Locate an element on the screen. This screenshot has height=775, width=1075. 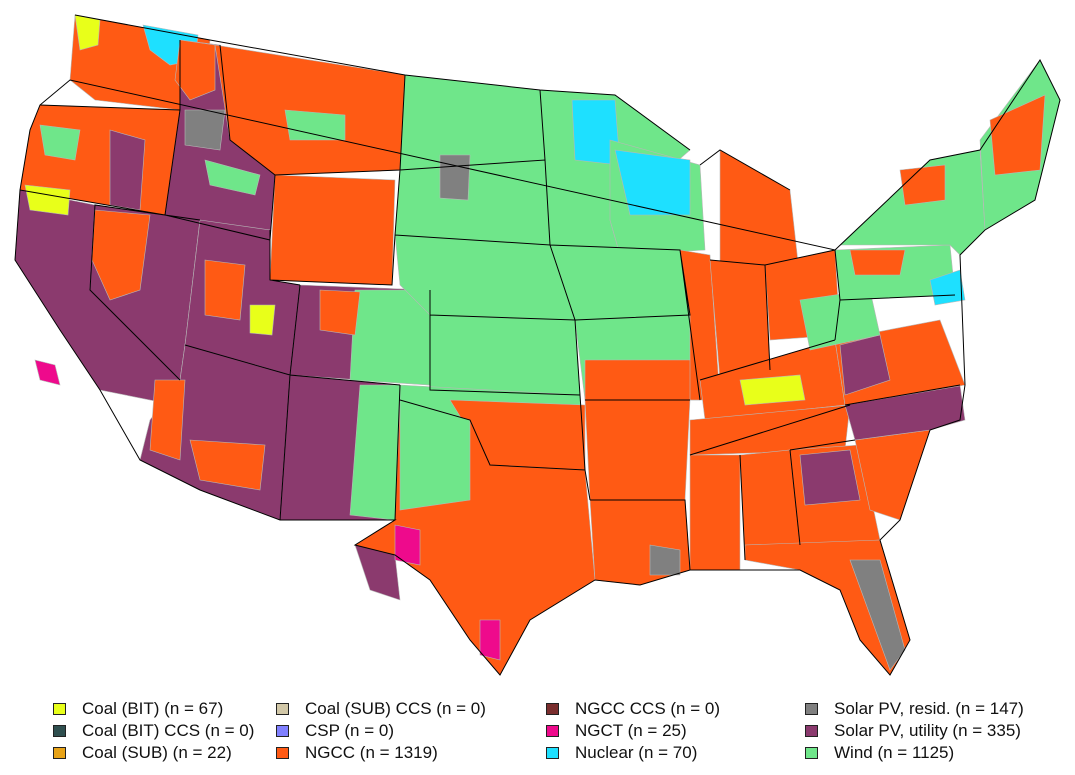
legend-label: Solar PV, resid. (n = 147) is located at coordinates (929, 708).